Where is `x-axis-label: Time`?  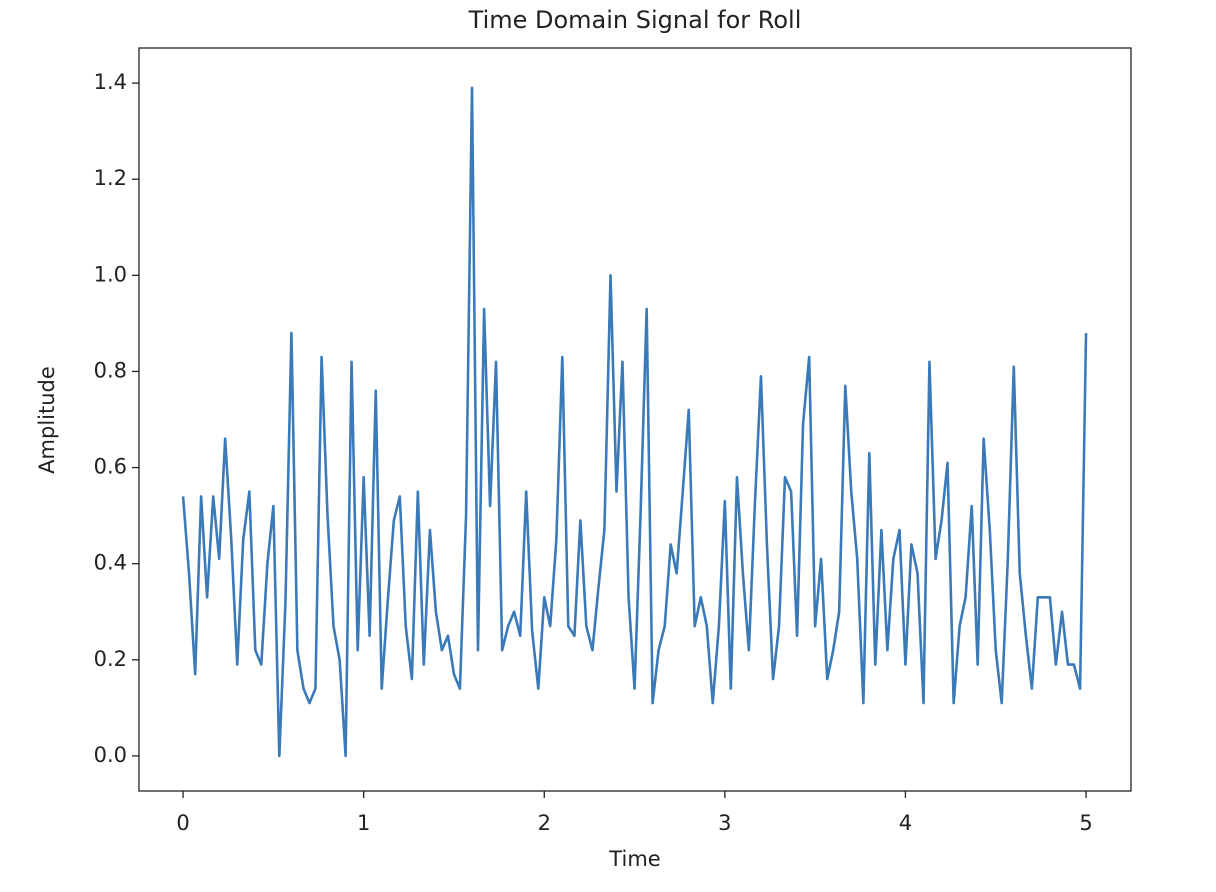
x-axis-label: Time is located at coordinates (634, 859).